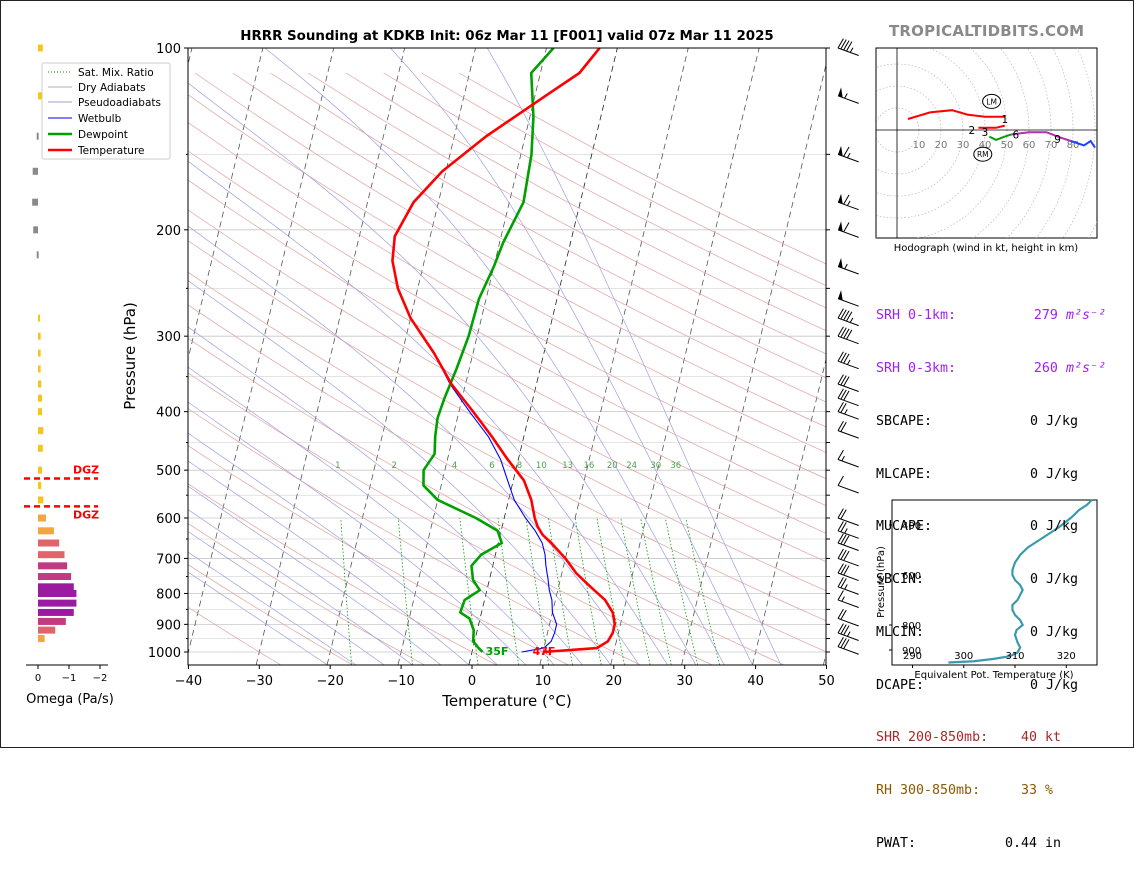 This screenshot has height=870, width=1134. Describe the element at coordinates (1085, 368) in the screenshot. I see `srh3-unit: m²s⁻²` at that location.